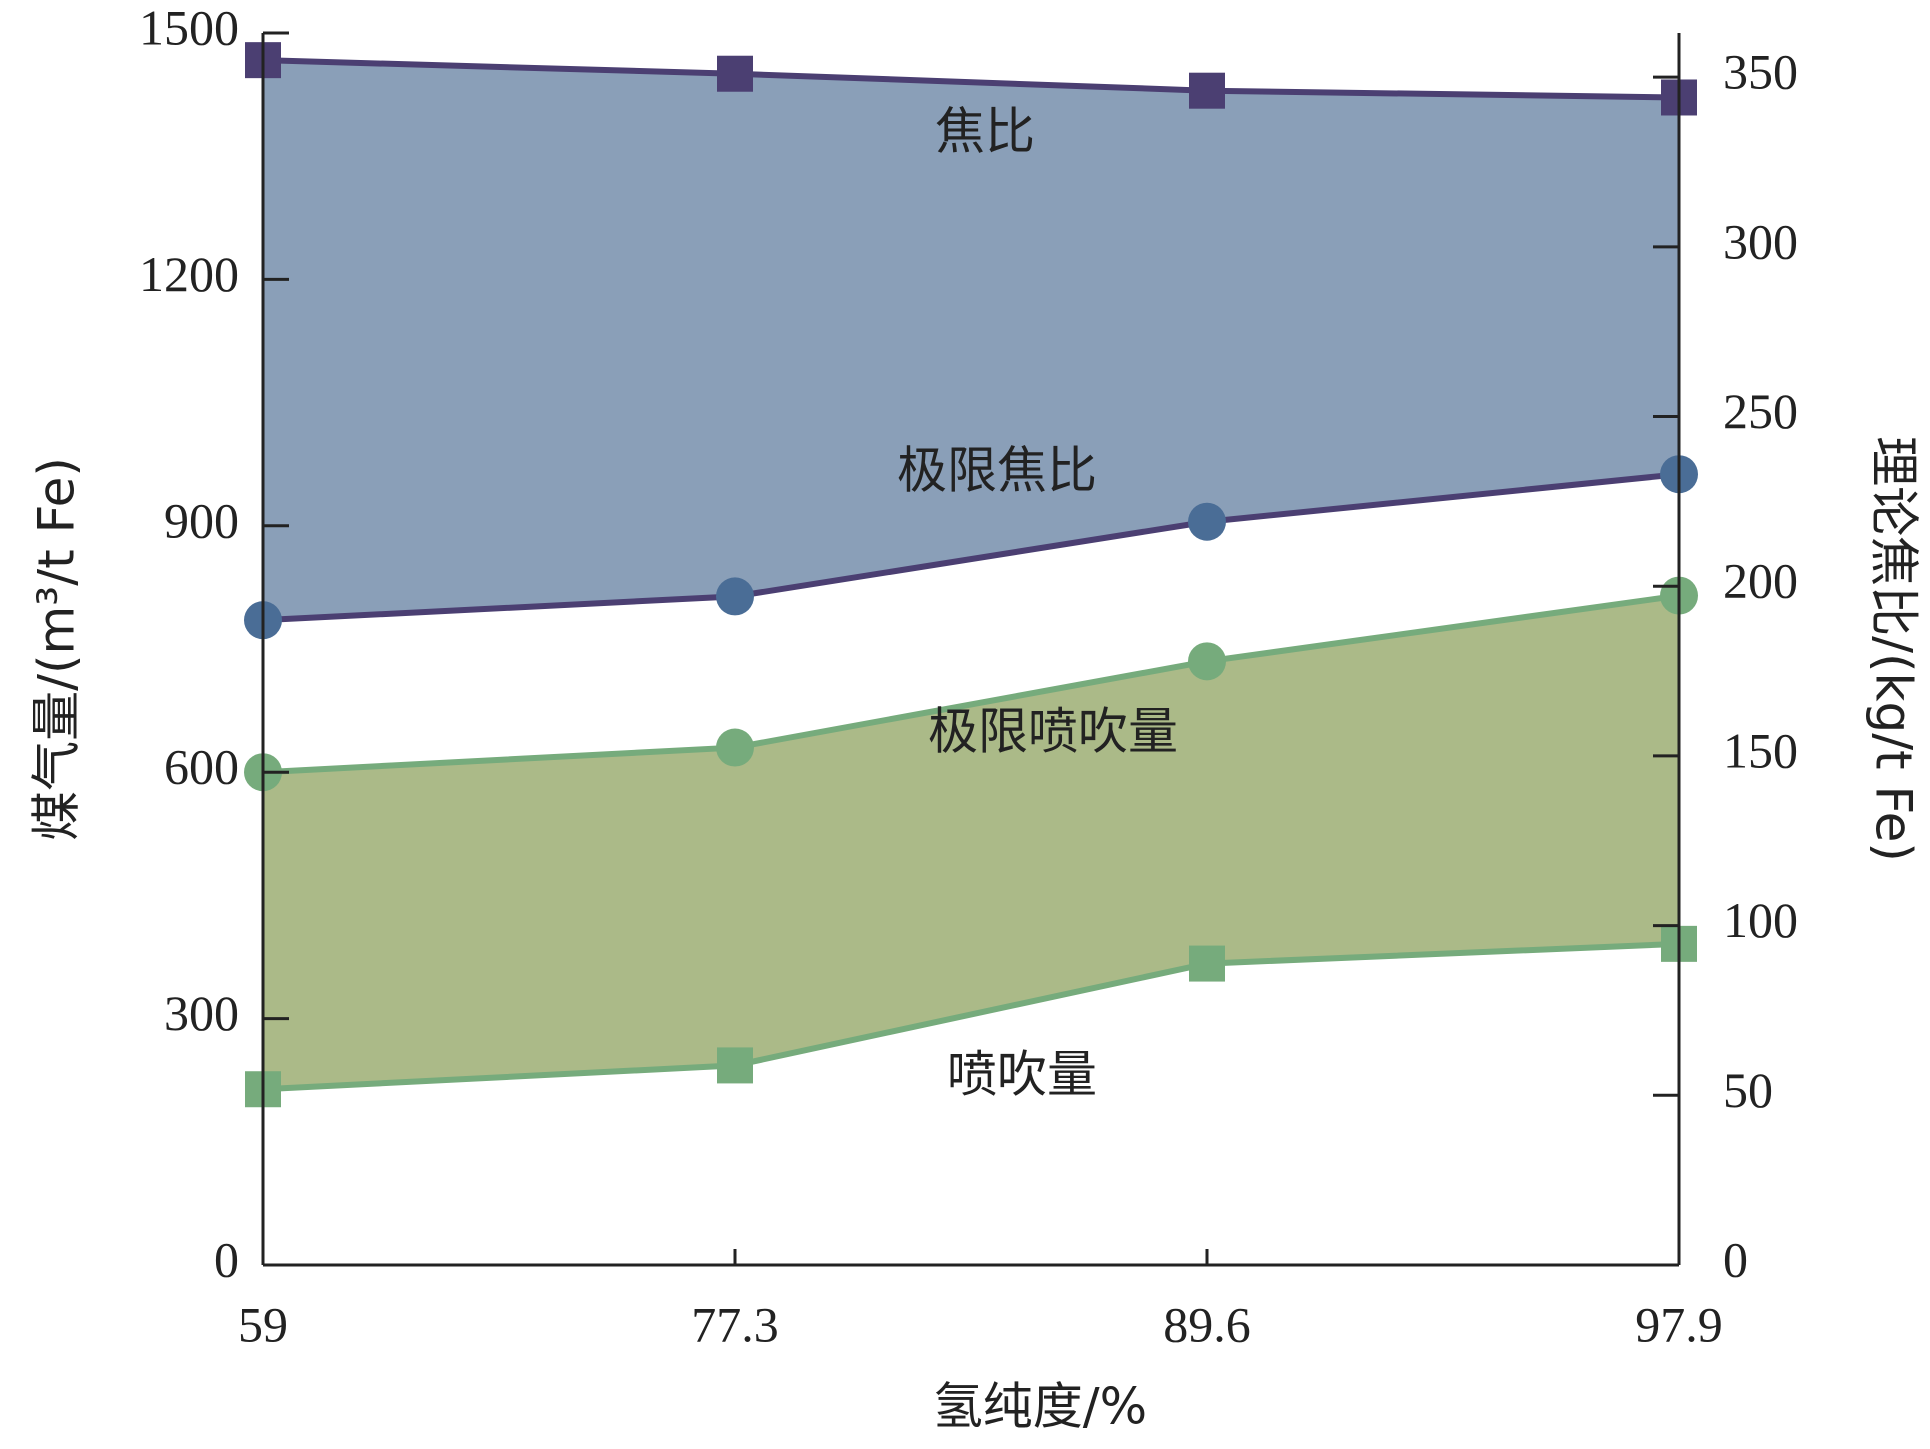 The width and height of the screenshot is (1930, 1449). What do you see at coordinates (1748, 1090) in the screenshot?
I see `y2-tick-label: 50` at bounding box center [1748, 1090].